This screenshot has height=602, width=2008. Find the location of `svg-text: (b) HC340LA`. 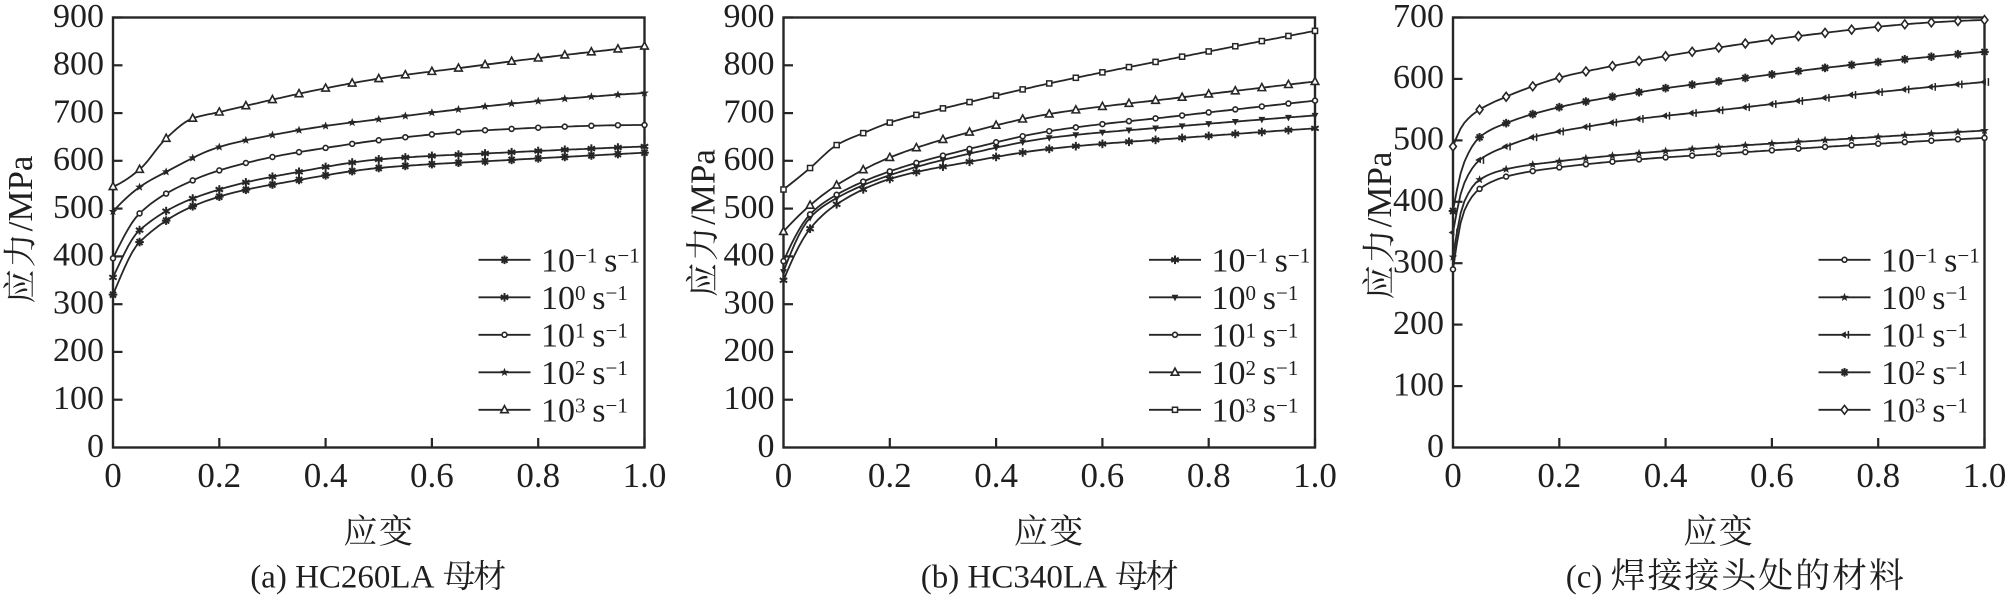

svg-text: (b) HC340LA is located at coordinates (1014, 578).